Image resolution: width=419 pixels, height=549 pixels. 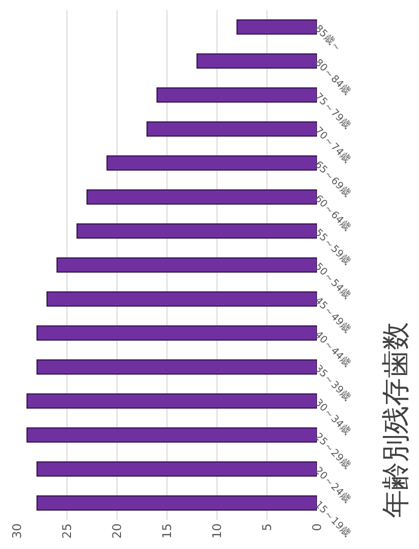 I want to click on x-tick-label: 5, so click(x=267, y=527).